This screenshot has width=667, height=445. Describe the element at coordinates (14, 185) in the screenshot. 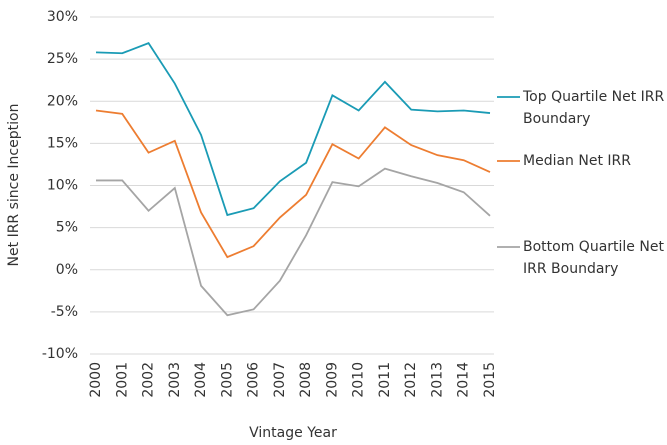

I see `y-axis-title: Net IRR since Inception` at that location.